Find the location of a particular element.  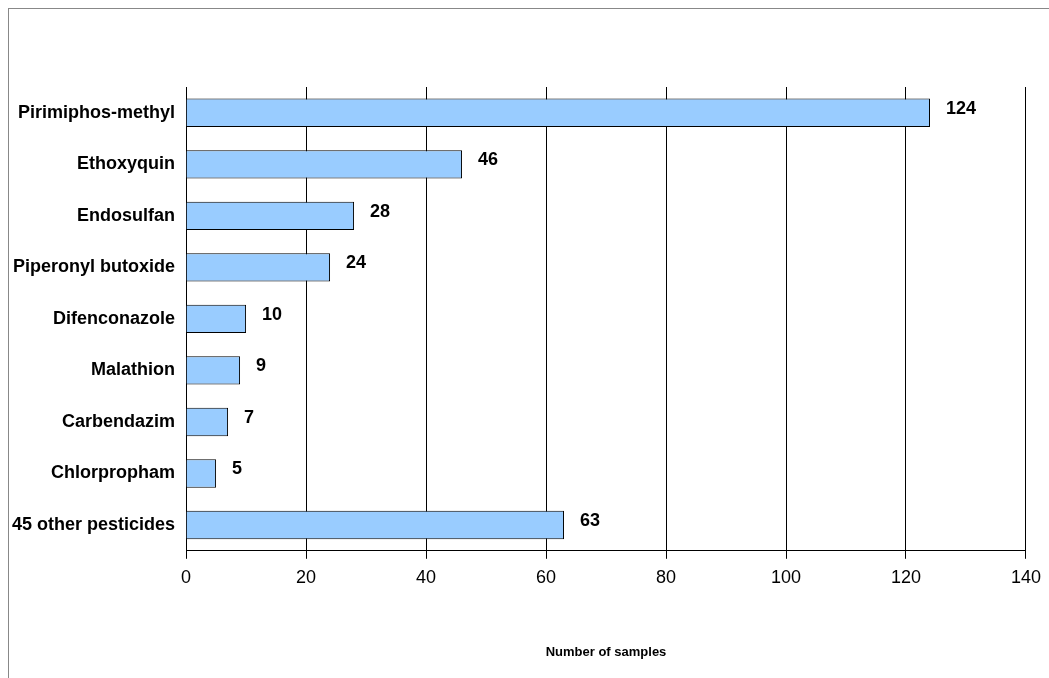

y-tick-label: Carbendazim is located at coordinates (119, 420).